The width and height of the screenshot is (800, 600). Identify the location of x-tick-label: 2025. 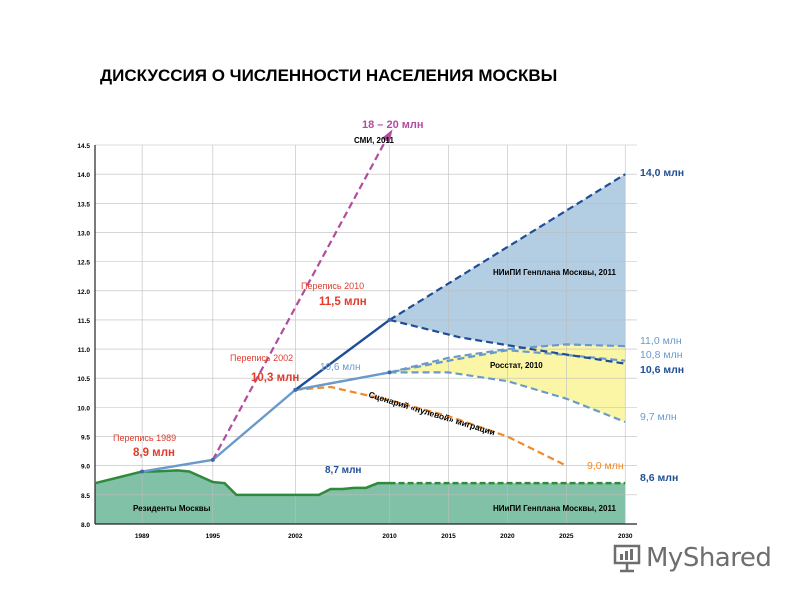
(566, 536).